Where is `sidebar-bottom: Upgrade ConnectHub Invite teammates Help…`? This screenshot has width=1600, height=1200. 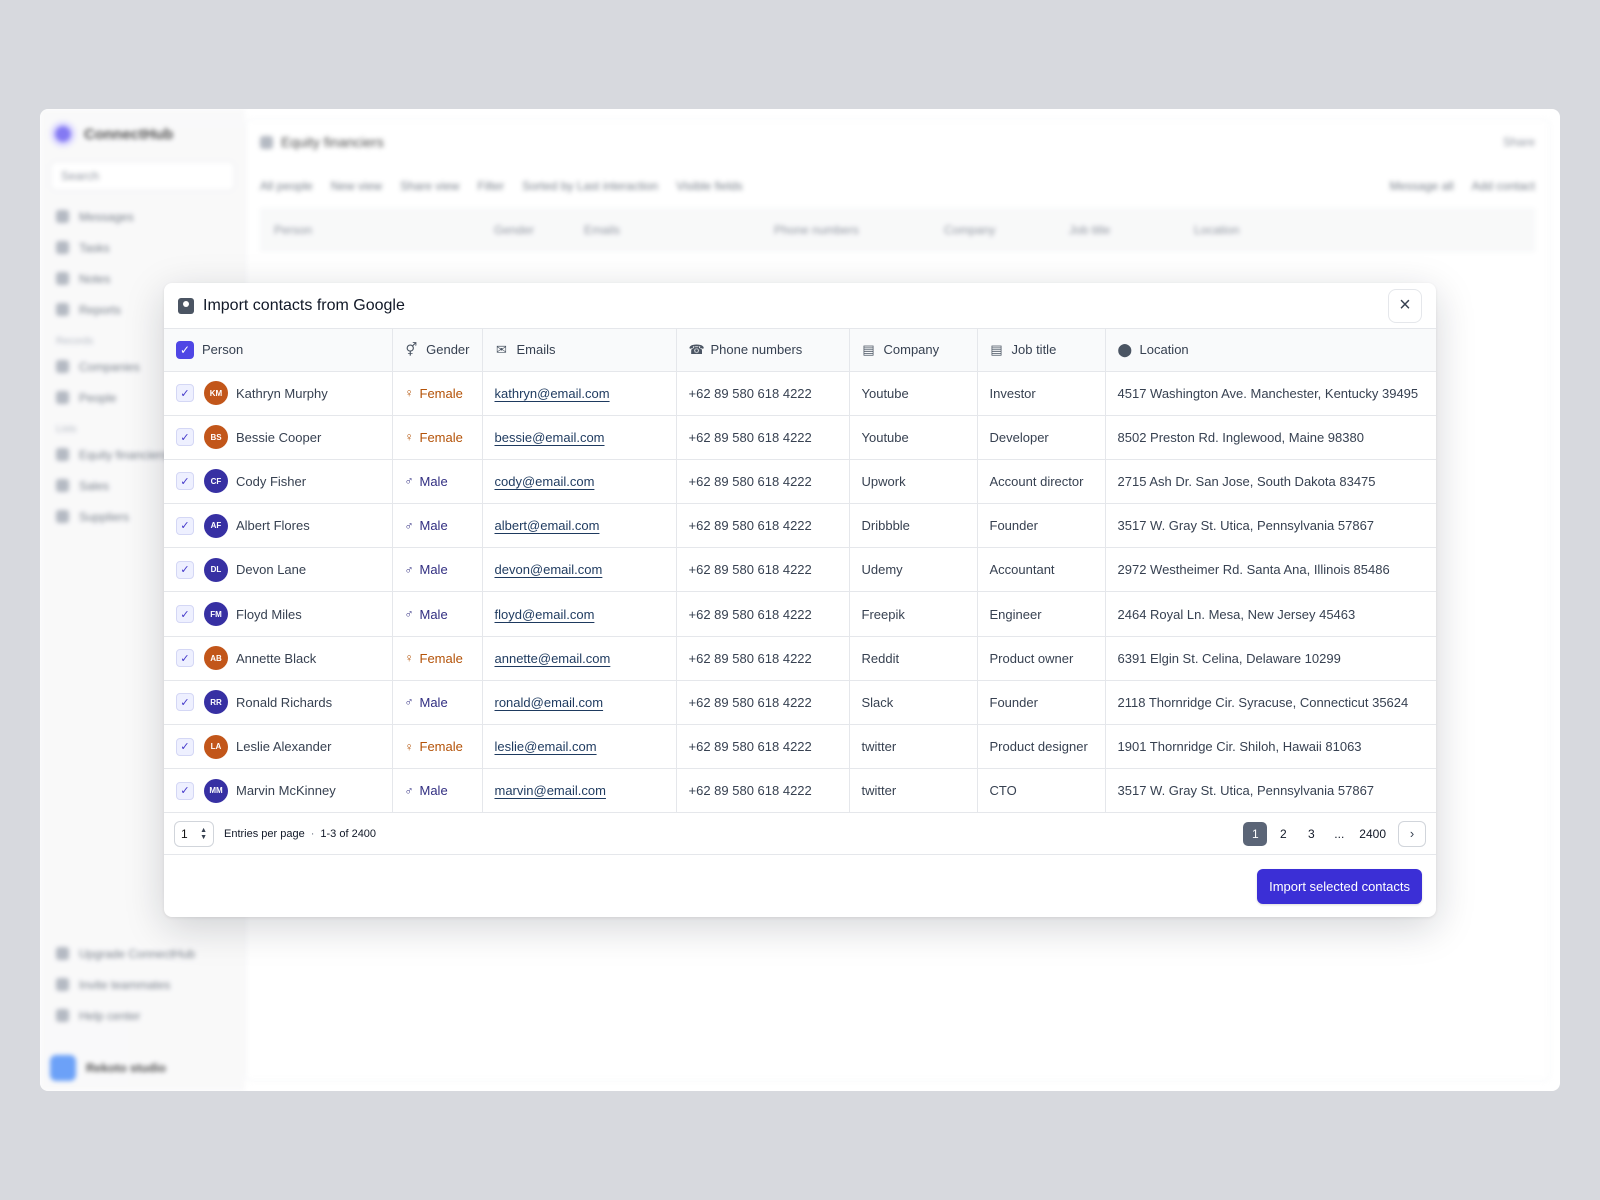
sidebar-bottom: Upgrade ConnectHub Invite teammates Help… is located at coordinates (142, 984).